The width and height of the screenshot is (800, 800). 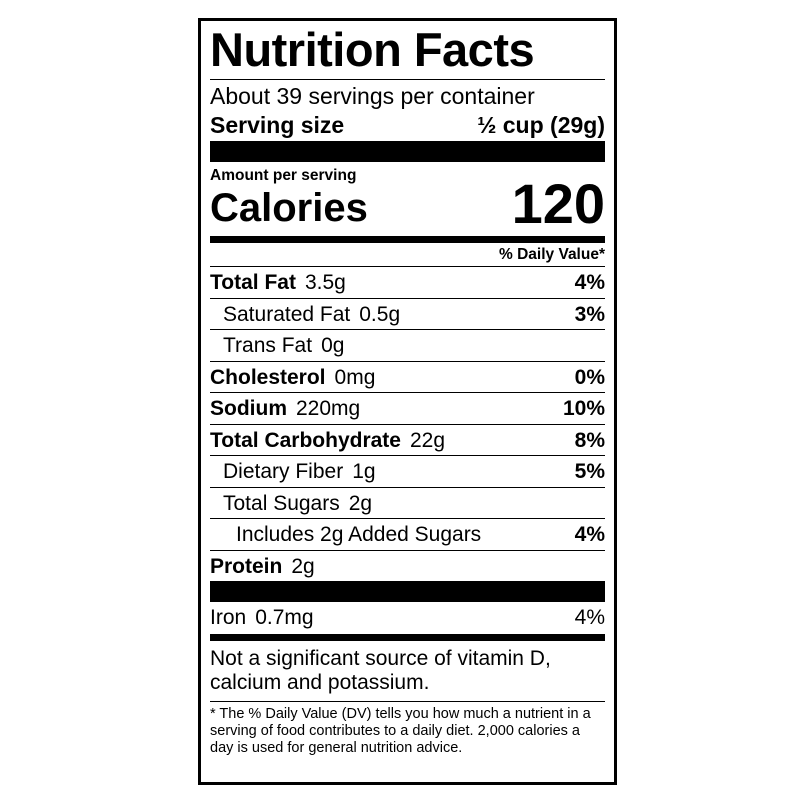 What do you see at coordinates (248, 408) in the screenshot?
I see `nutrient-name: Sodium` at bounding box center [248, 408].